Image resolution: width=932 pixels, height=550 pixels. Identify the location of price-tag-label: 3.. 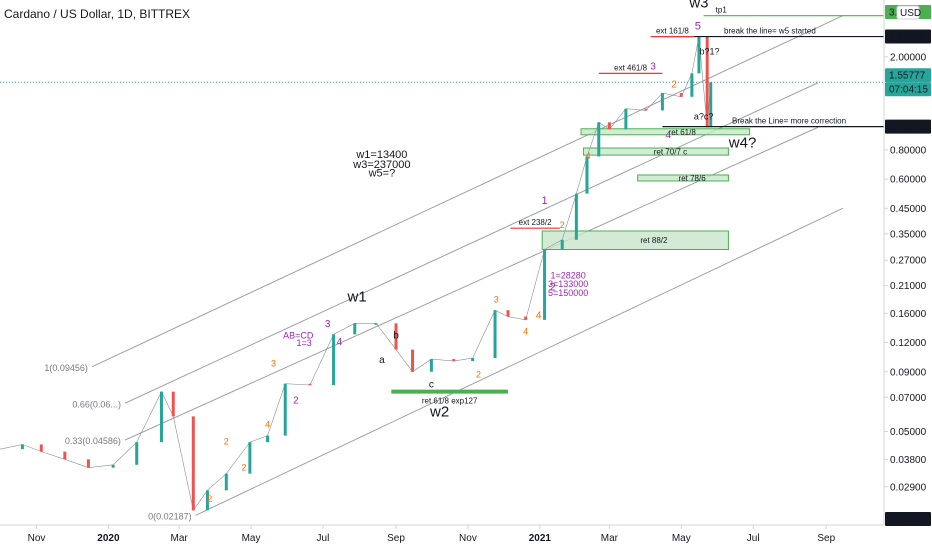
(893, 13).